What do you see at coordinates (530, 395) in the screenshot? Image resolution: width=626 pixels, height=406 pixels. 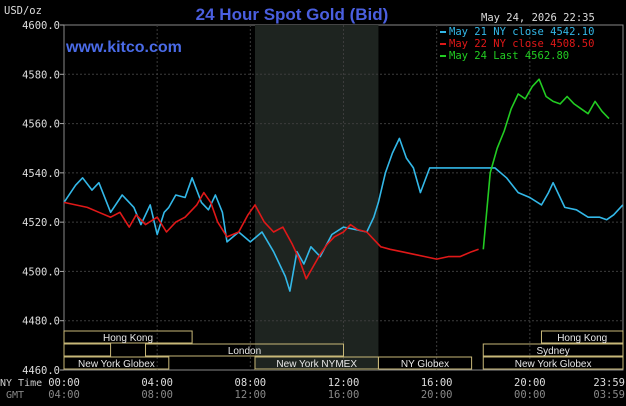 I see `x-tick-label-gmt: 00:00` at bounding box center [530, 395].